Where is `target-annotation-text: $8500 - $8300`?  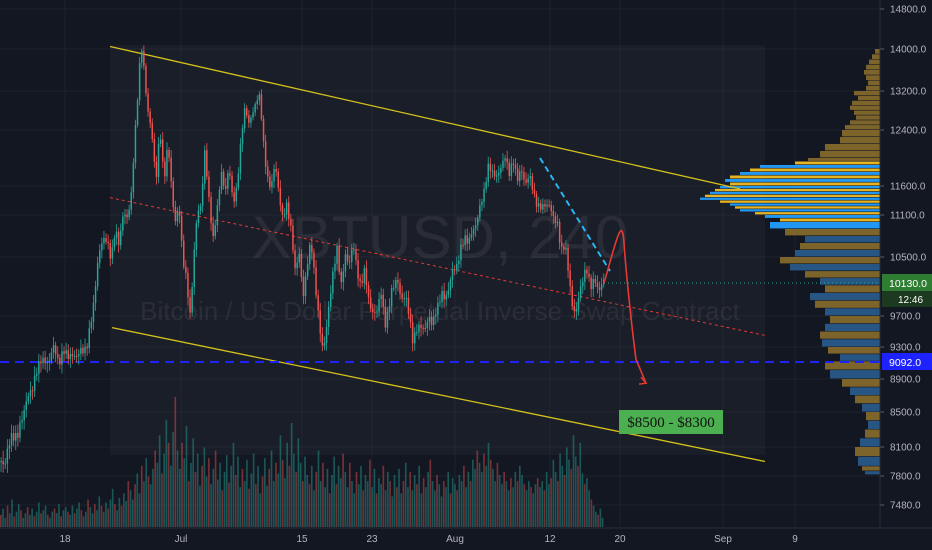 target-annotation-text: $8500 - $8300 is located at coordinates (671, 423).